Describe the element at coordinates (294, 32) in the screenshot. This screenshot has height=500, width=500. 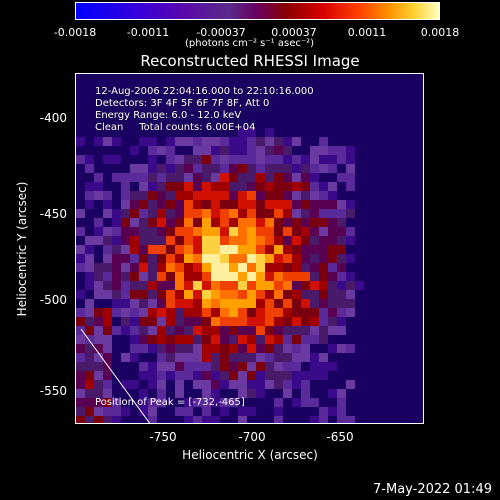
I see `colorbar-tick: 0.00037` at that location.